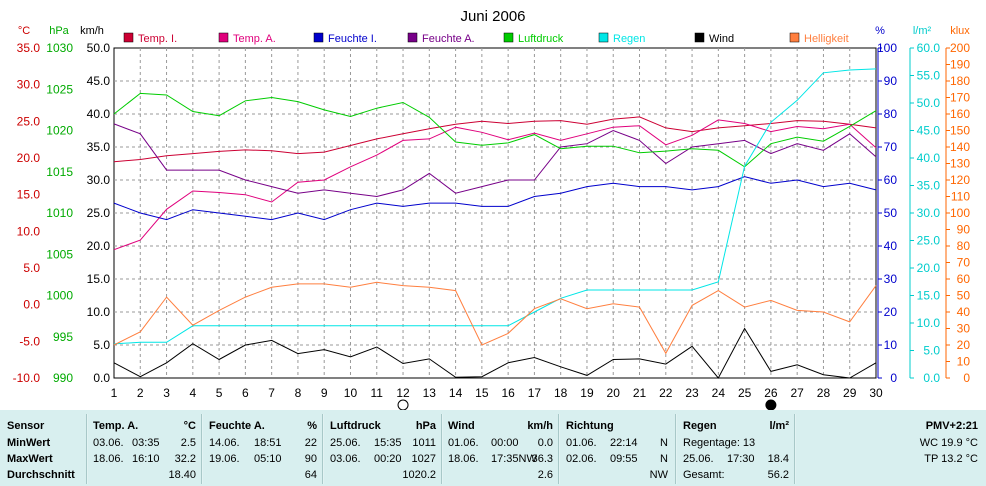 The height and width of the screenshot is (486, 986). I want to click on kmh-tick-label: 30.0, so click(99, 180).